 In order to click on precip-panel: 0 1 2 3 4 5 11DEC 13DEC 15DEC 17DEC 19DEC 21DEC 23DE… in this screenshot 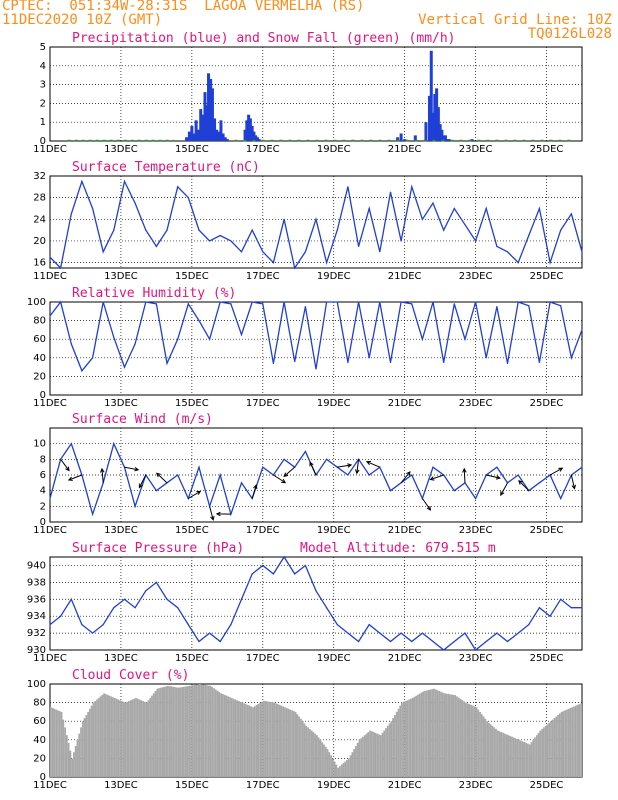, I will do `click(308, 93)`.